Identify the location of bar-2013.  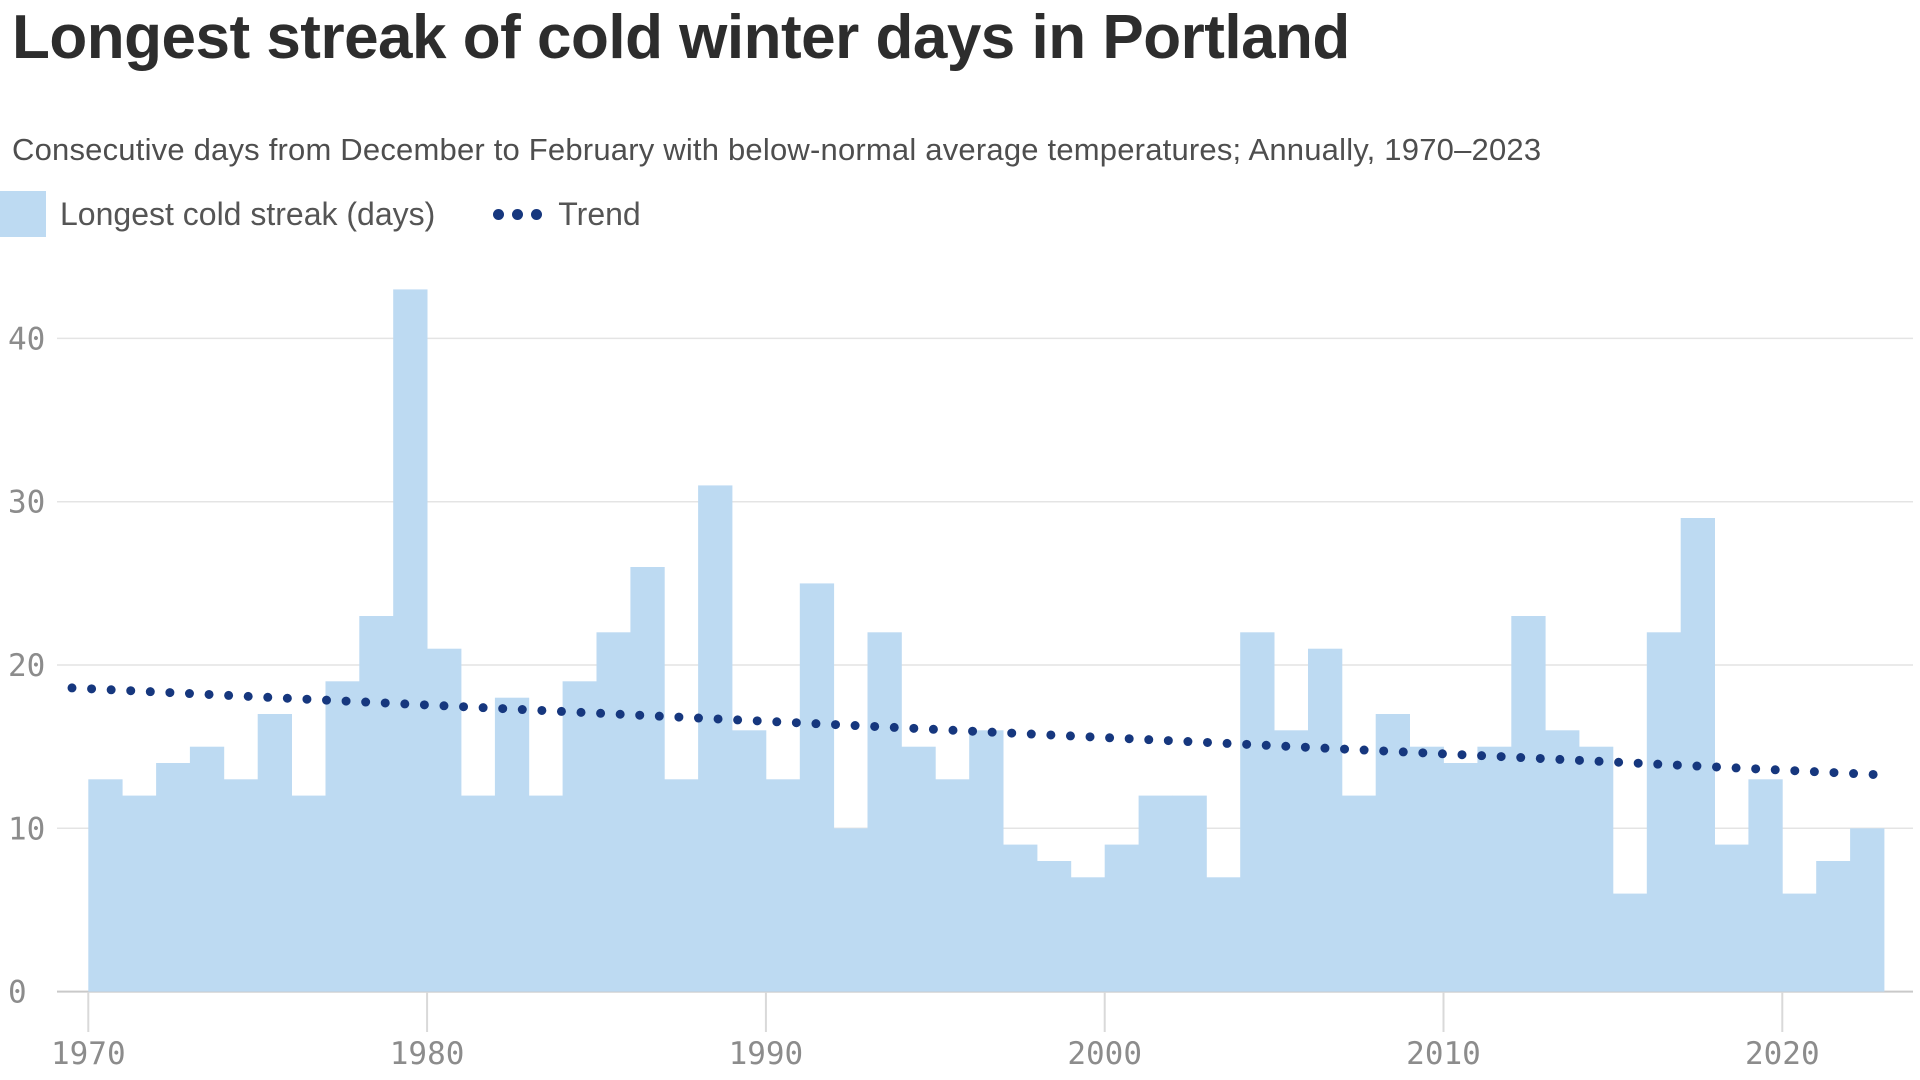
(1562, 861).